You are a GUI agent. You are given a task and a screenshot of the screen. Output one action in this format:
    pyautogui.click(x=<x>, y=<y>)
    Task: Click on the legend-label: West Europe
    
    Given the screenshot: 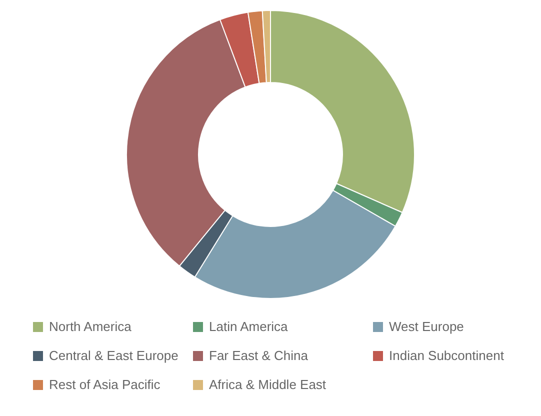 What is the action you would take?
    pyautogui.click(x=426, y=326)
    